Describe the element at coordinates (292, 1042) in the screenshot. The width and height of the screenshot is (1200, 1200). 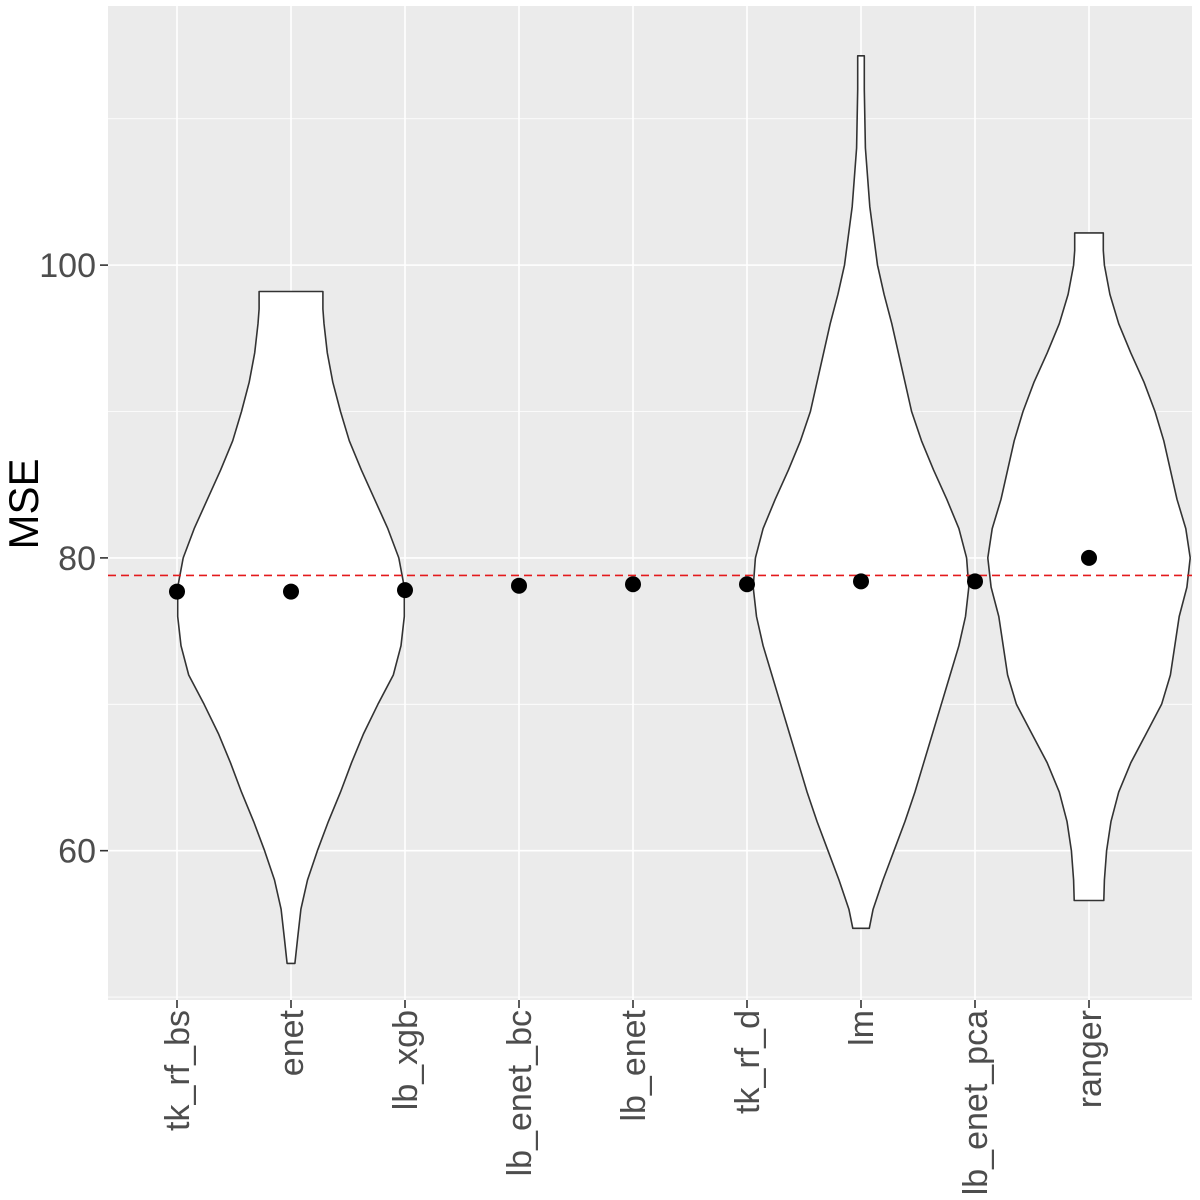
I see `x-tick-label: enet` at that location.